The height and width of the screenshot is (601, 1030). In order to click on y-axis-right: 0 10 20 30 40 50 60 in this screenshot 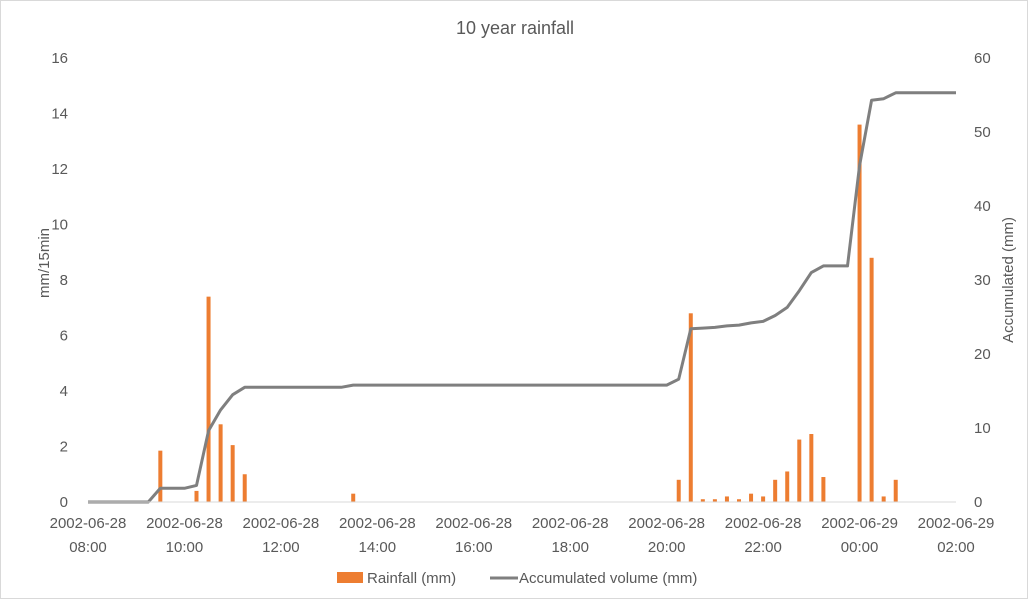, I will do `click(982, 280)`.